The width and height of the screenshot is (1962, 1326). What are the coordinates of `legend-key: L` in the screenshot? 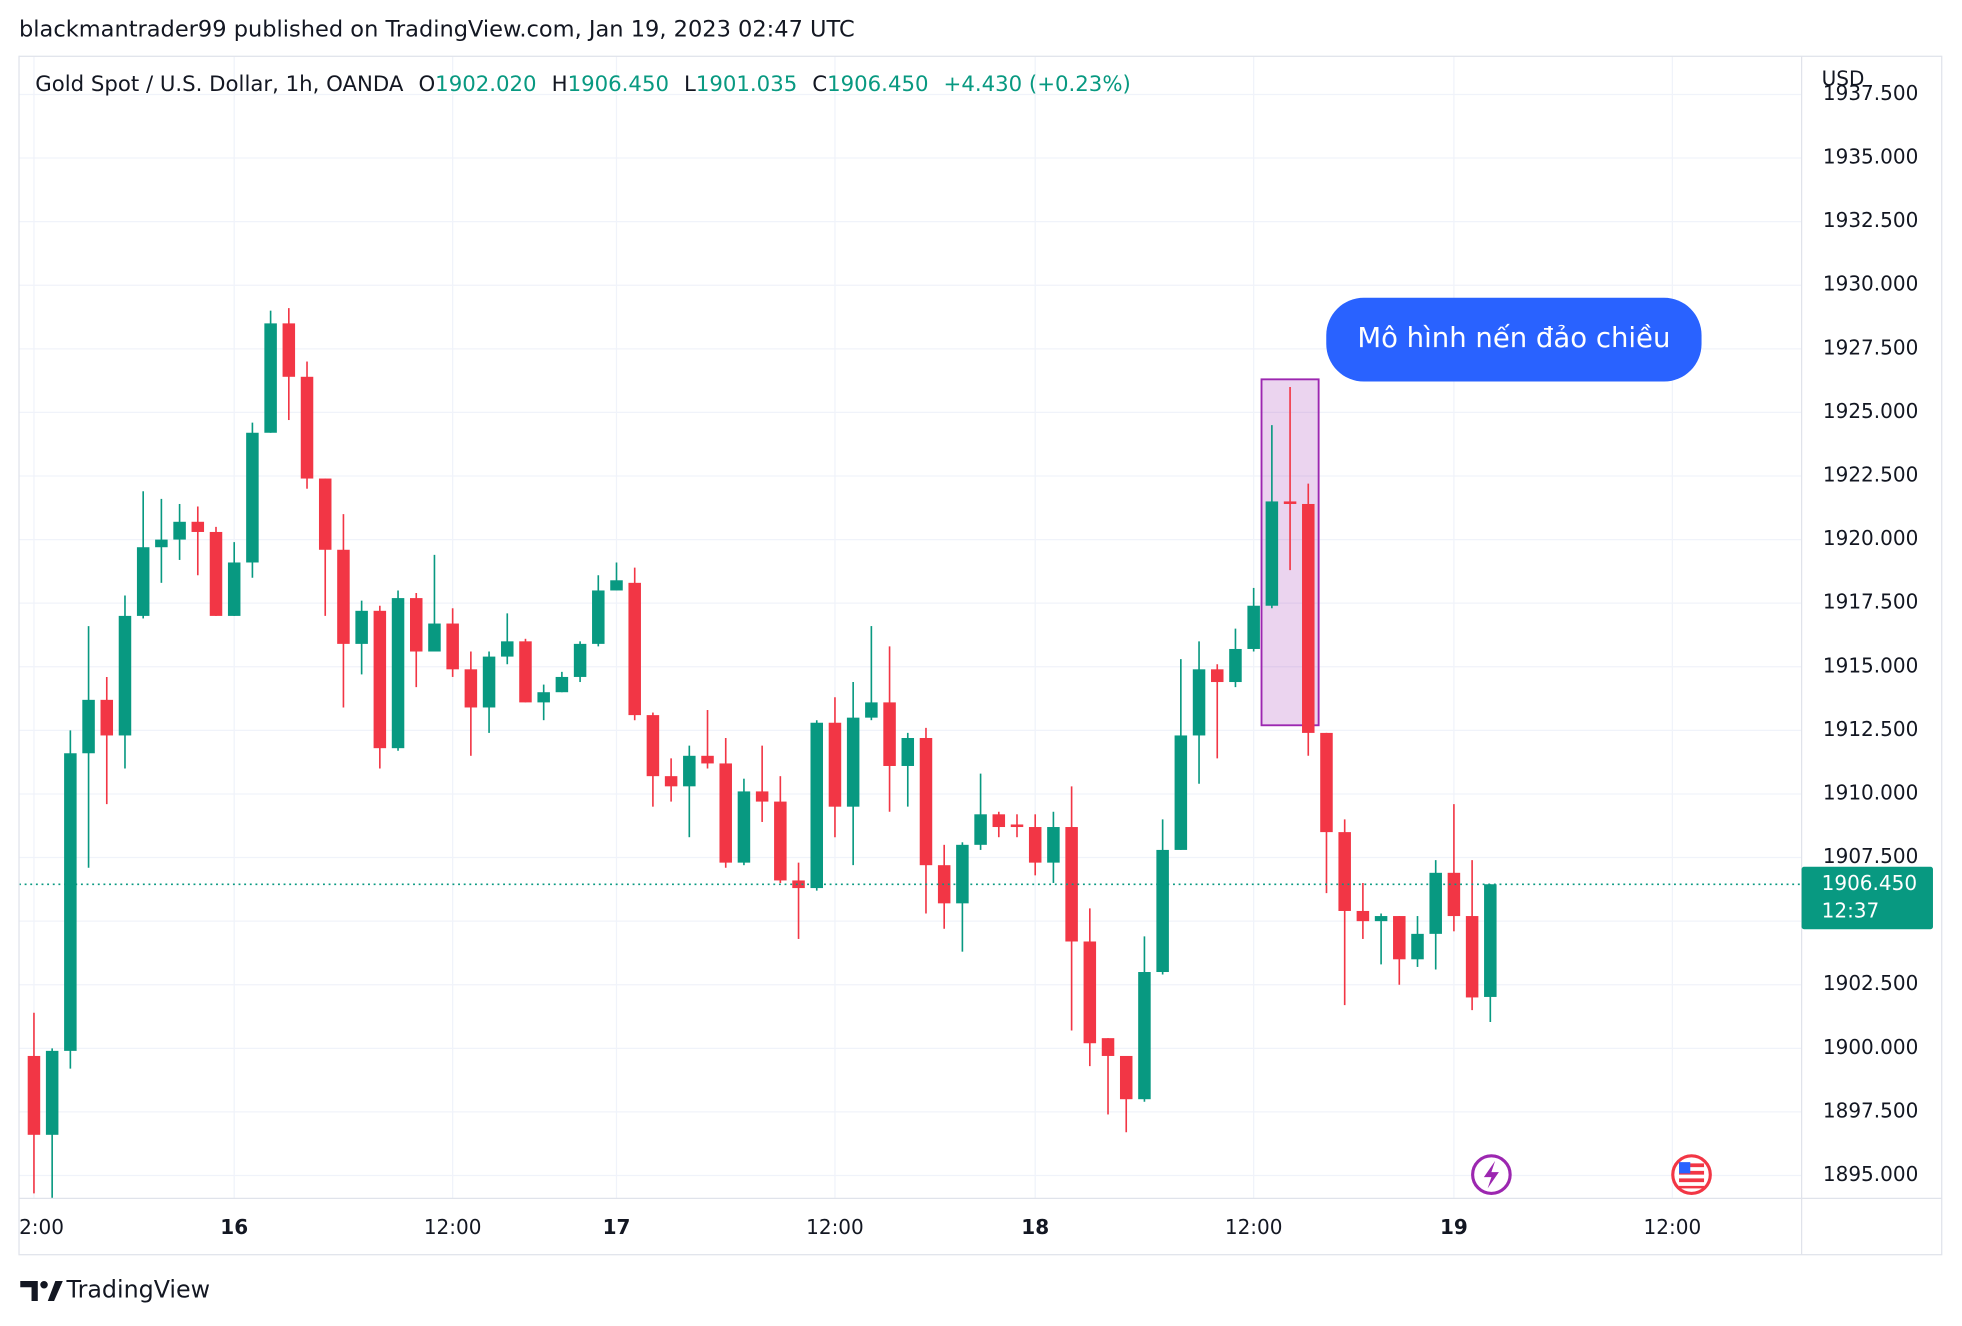 It's located at (690, 84).